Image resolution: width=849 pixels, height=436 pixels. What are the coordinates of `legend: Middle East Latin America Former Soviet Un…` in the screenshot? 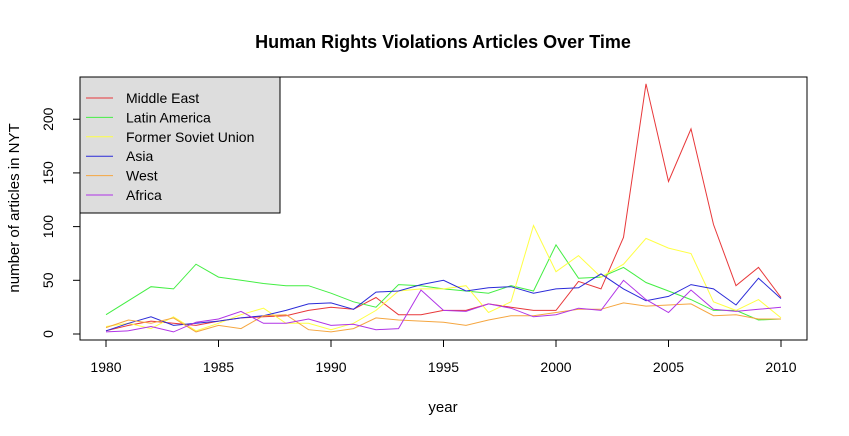 It's located at (180, 145).